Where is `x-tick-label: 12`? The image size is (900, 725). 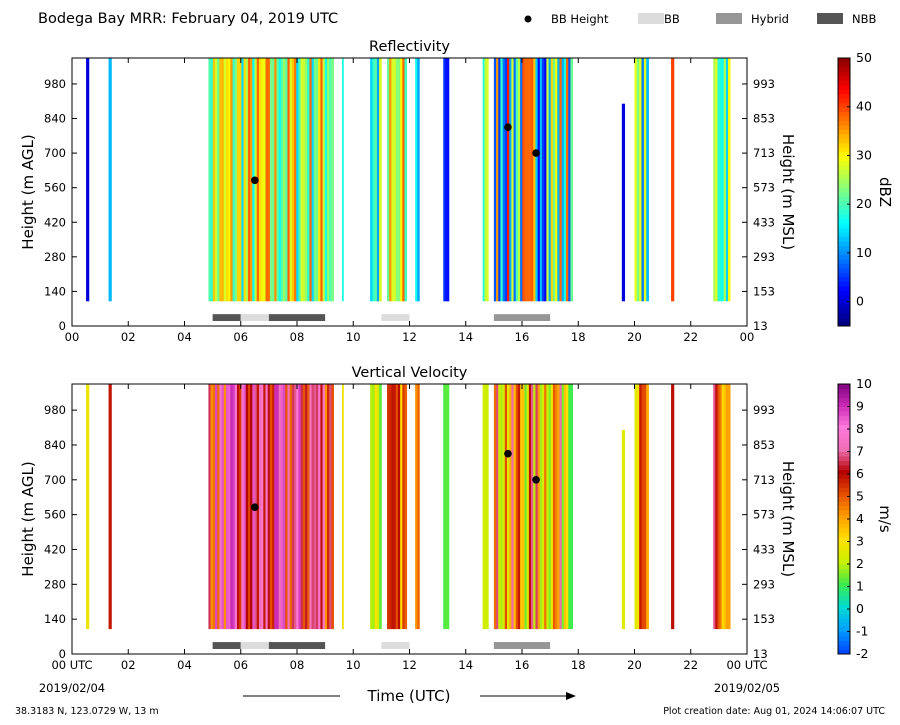
x-tick-label: 12 is located at coordinates (409, 337).